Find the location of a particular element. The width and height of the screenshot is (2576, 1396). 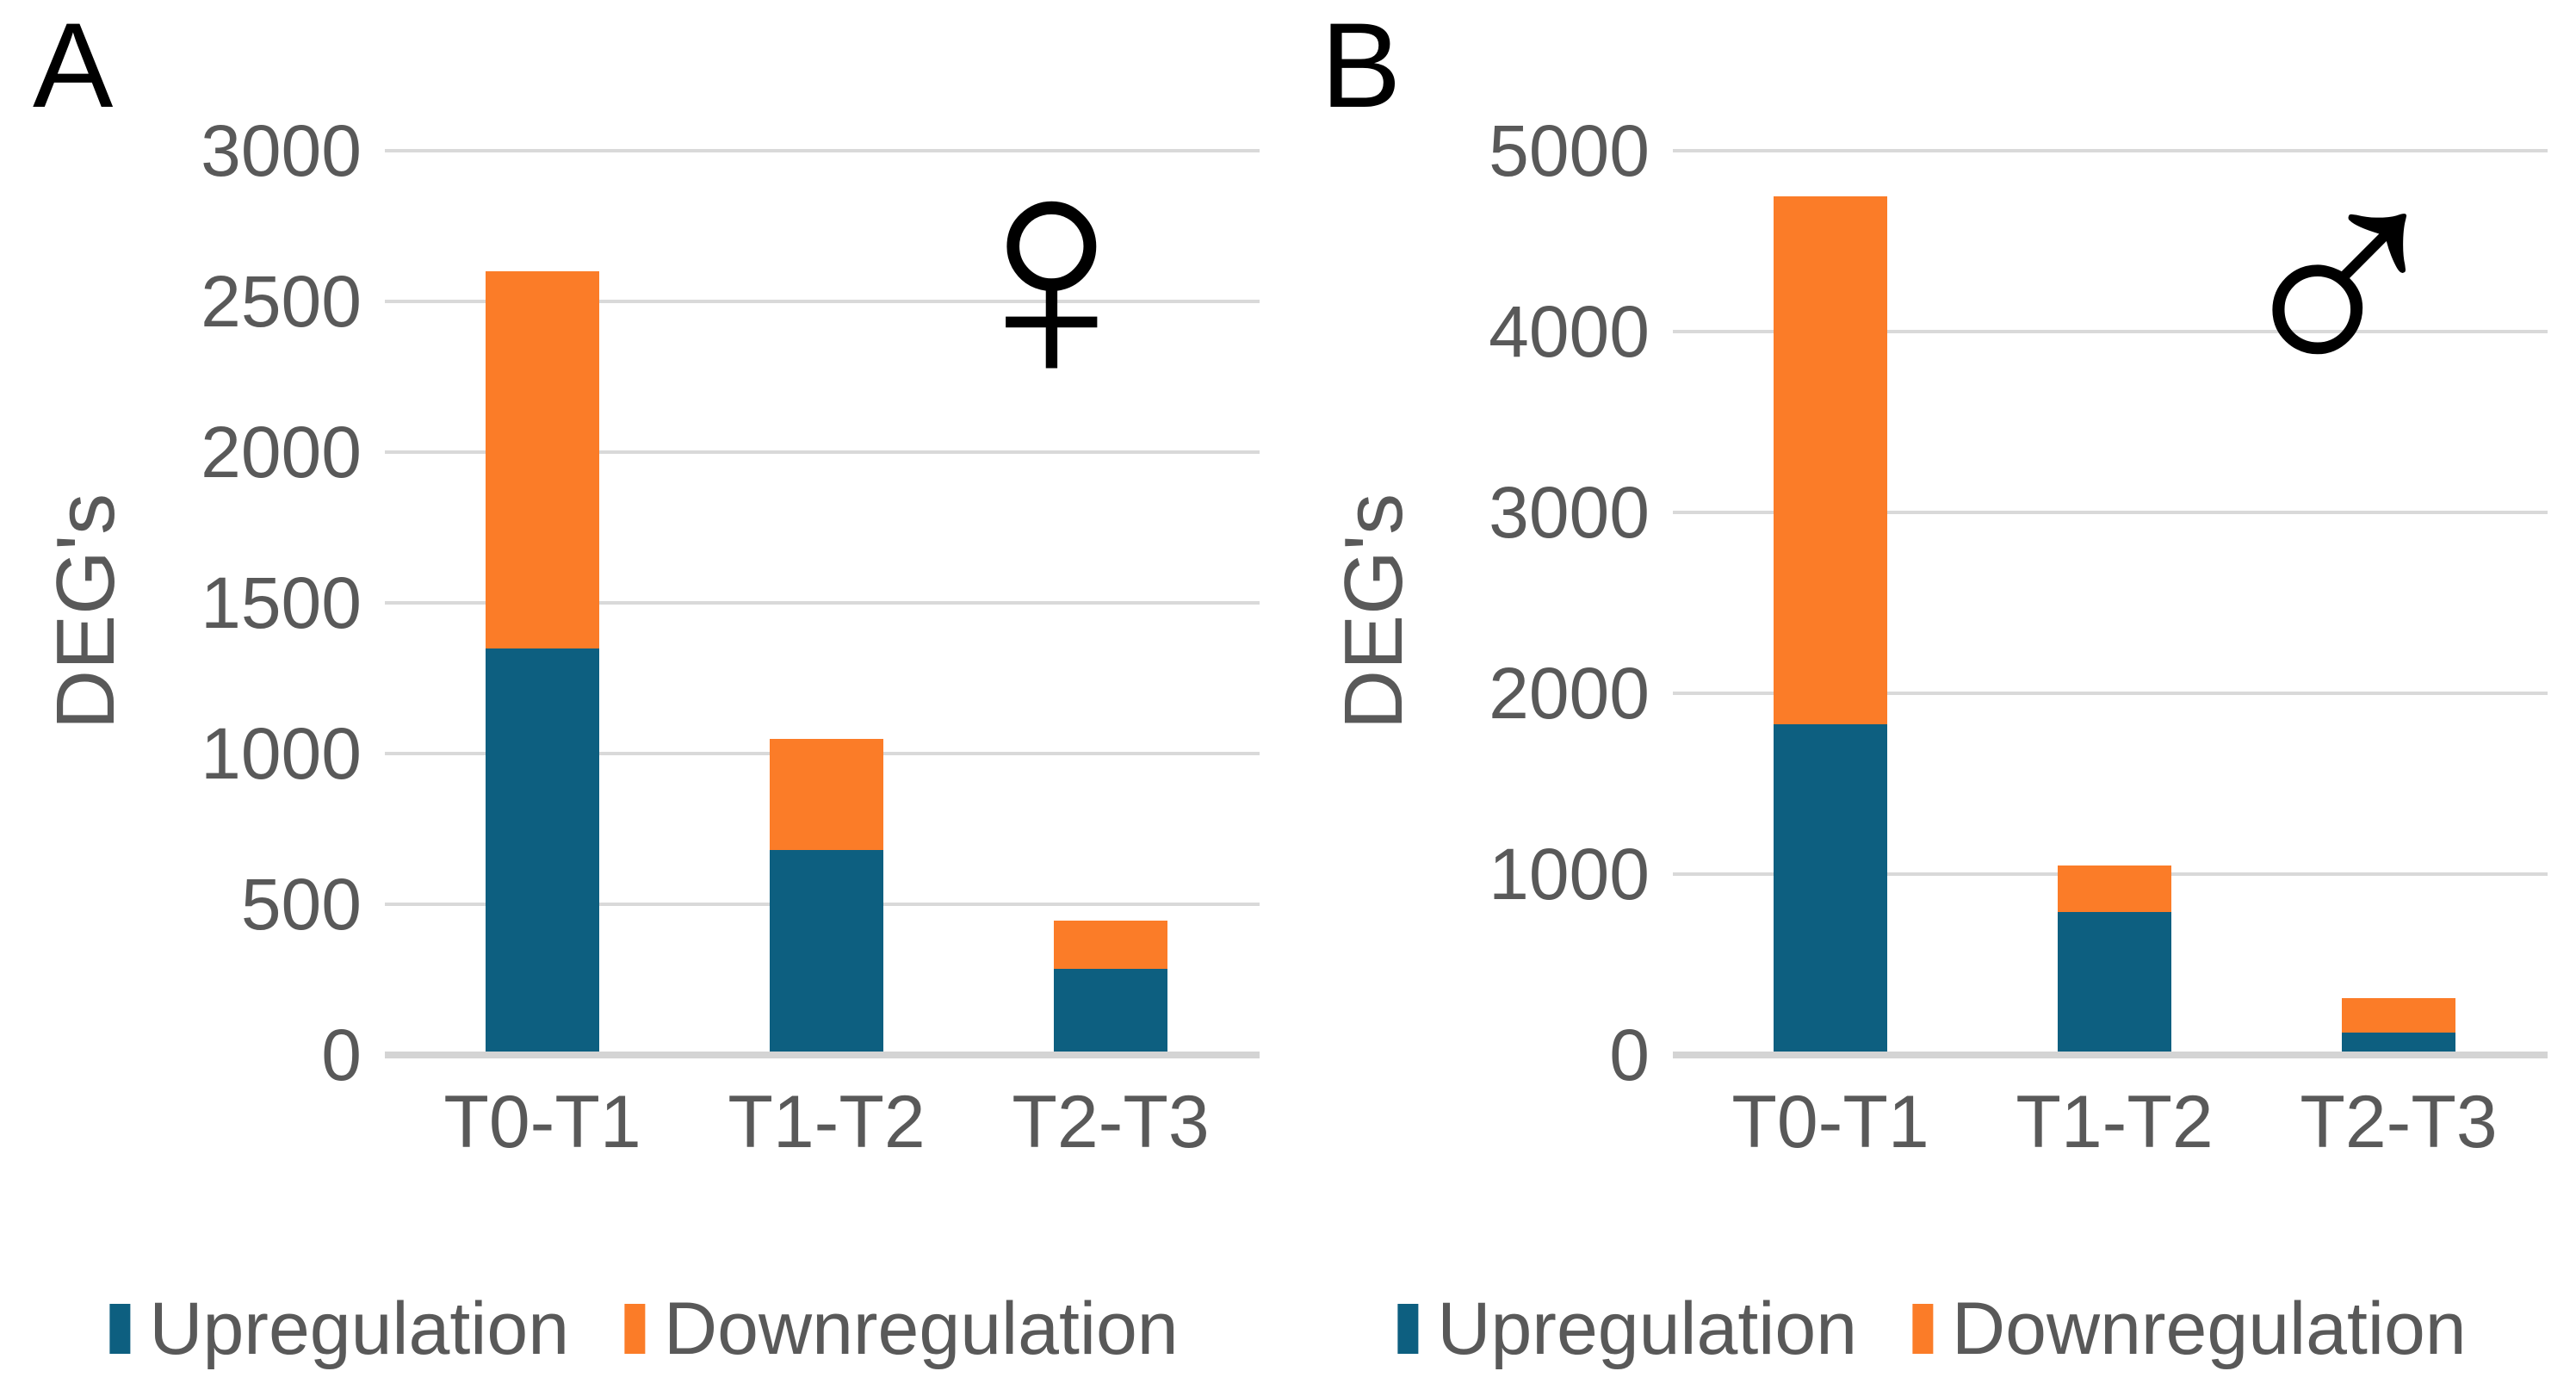

male-sign-icon: ♂ is located at coordinates (2340, 271).